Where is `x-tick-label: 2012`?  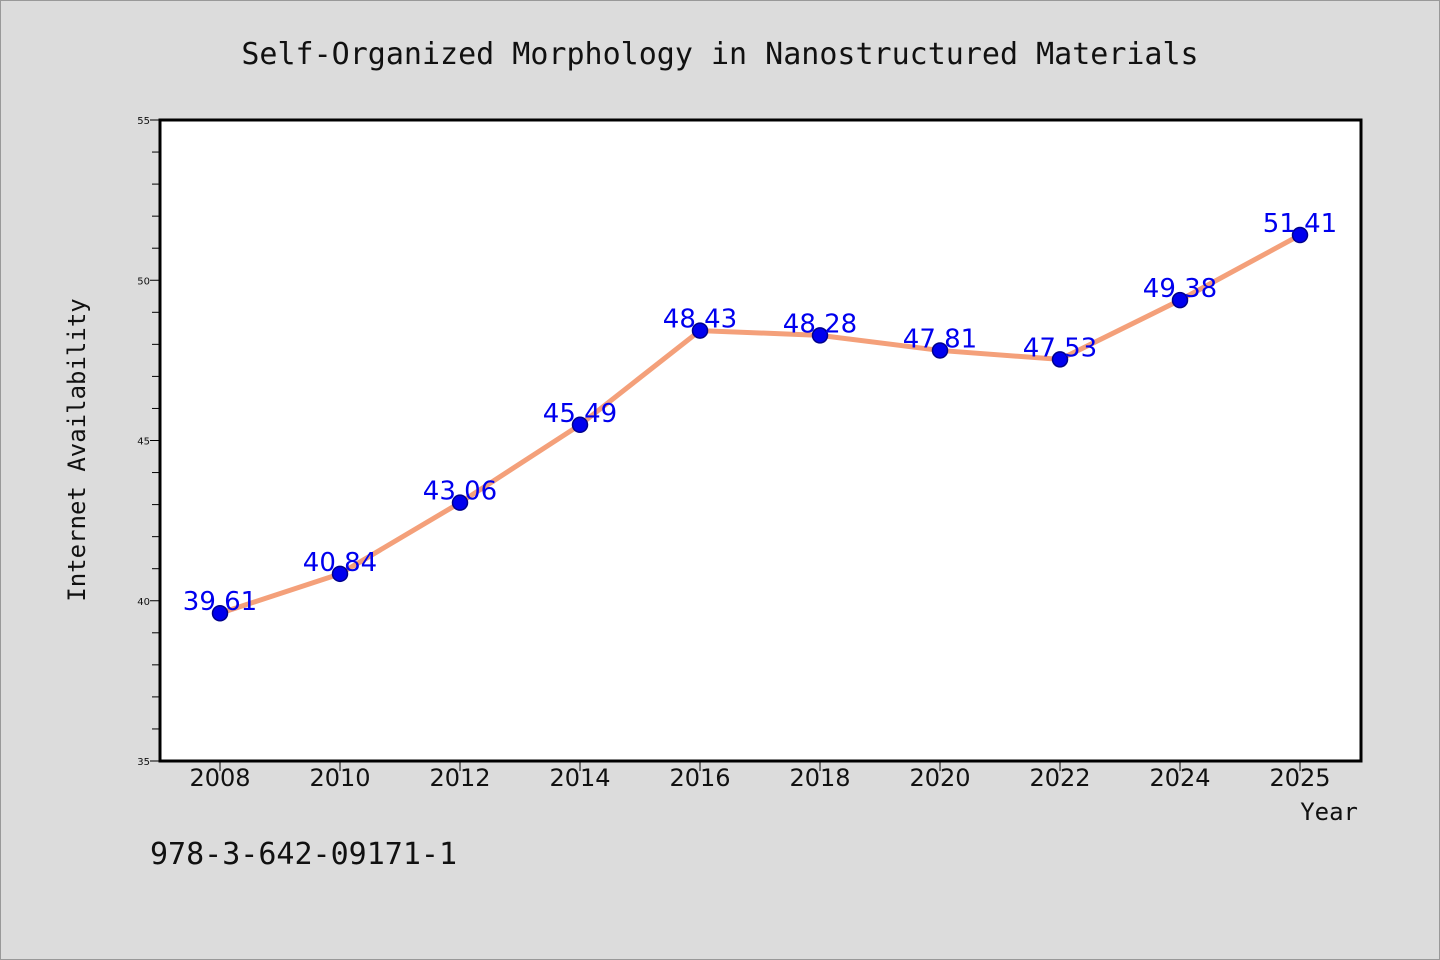
x-tick-label: 2012 is located at coordinates (459, 778).